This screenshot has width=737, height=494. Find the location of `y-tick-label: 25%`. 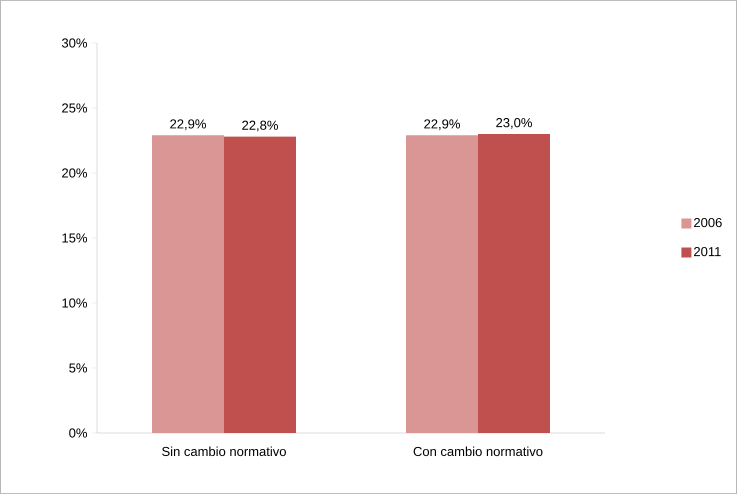

y-tick-label: 25% is located at coordinates (74, 108).